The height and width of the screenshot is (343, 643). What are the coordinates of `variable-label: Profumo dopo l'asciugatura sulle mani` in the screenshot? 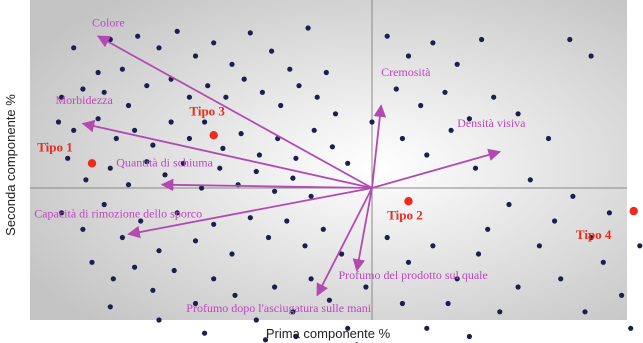 It's located at (278, 308).